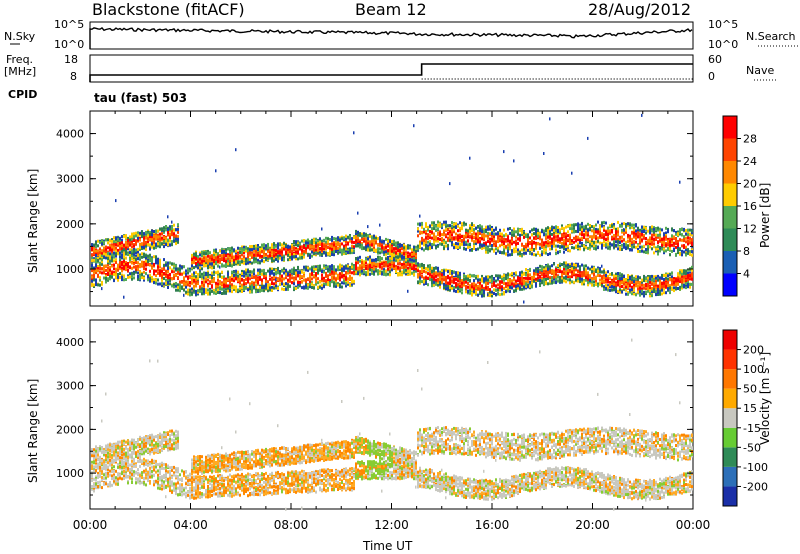 This screenshot has width=800, height=554. Describe the element at coordinates (70, 342) in the screenshot. I see `vel-ytick-label-0: 4000` at that location.